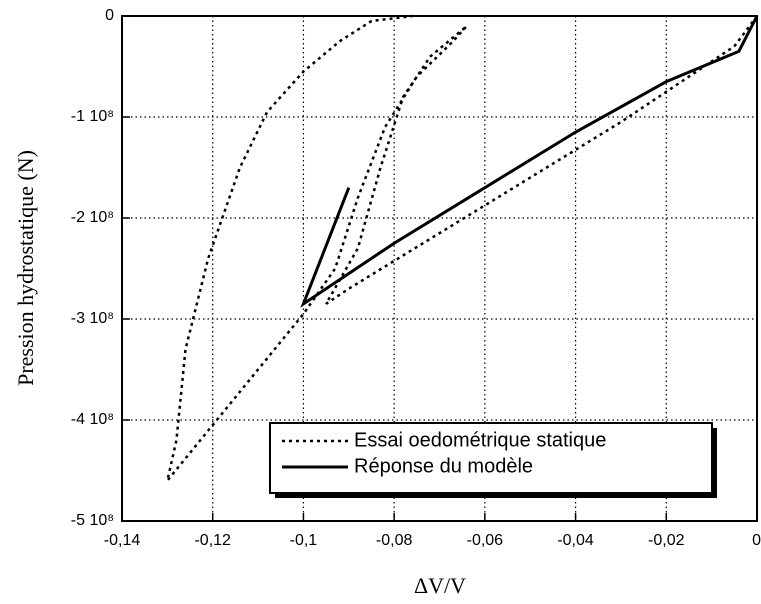 This screenshot has width=761, height=604. I want to click on x-axis-label: ΔV/V, so click(440, 585).